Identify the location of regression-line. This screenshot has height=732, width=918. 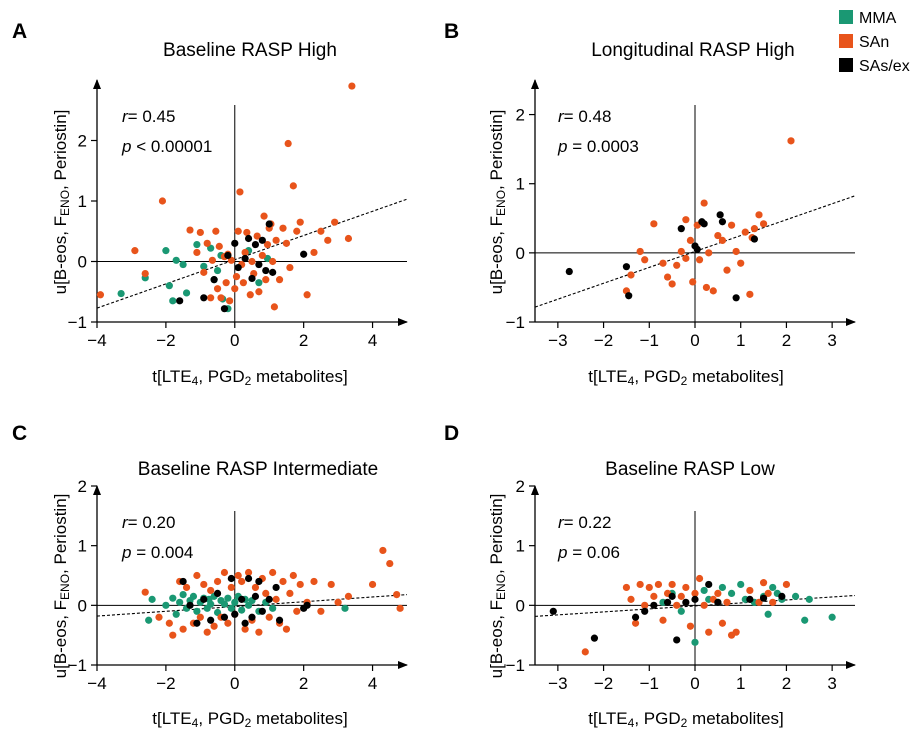
(695, 605).